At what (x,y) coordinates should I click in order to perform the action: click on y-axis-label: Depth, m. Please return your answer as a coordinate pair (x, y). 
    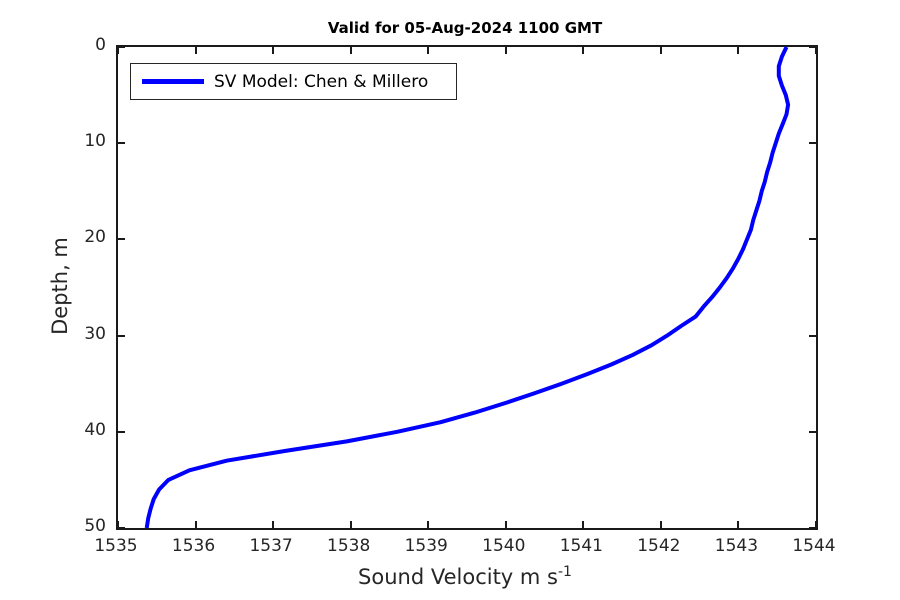
    Looking at the image, I should click on (60, 286).